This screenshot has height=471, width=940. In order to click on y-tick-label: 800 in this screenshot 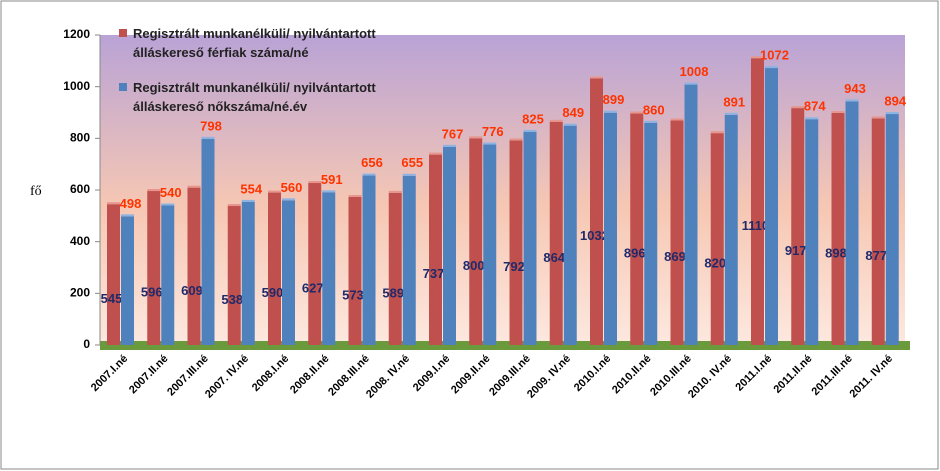, I will do `click(80, 138)`.